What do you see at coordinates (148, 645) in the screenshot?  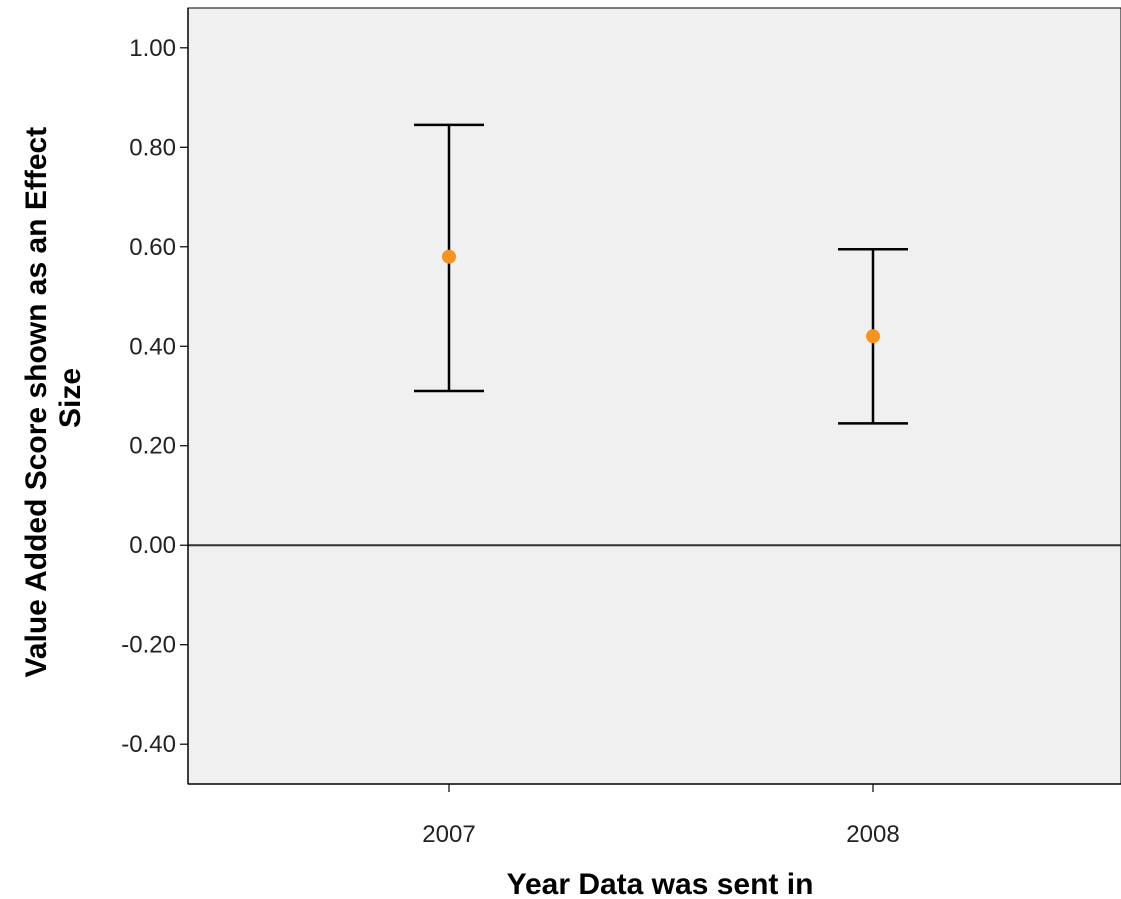 I see `y-tick-label: -0.20` at bounding box center [148, 645].